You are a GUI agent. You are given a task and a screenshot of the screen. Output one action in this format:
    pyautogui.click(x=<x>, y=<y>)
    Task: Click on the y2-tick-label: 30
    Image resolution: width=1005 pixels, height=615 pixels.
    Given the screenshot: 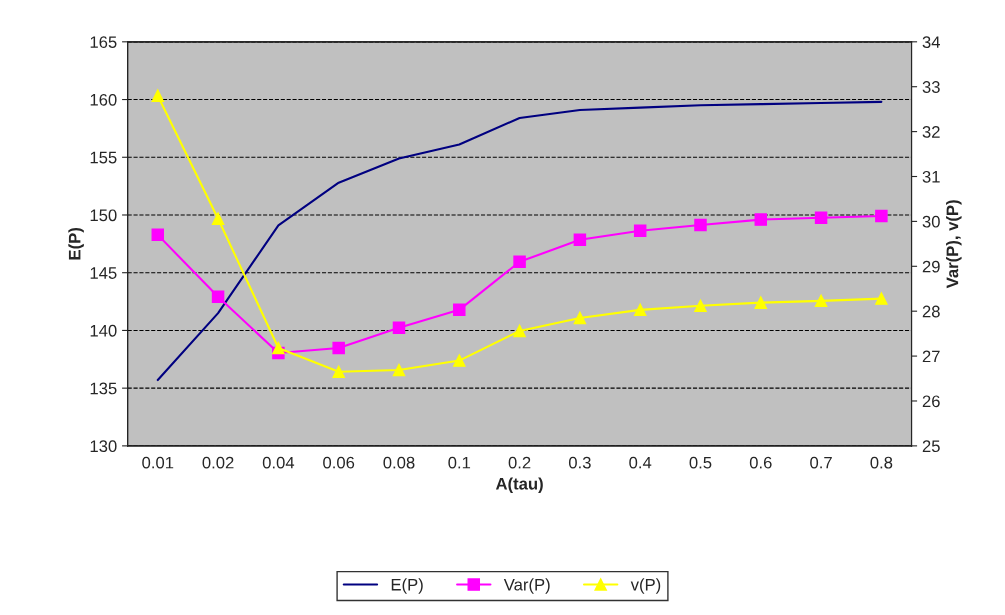 What is the action you would take?
    pyautogui.click(x=931, y=221)
    